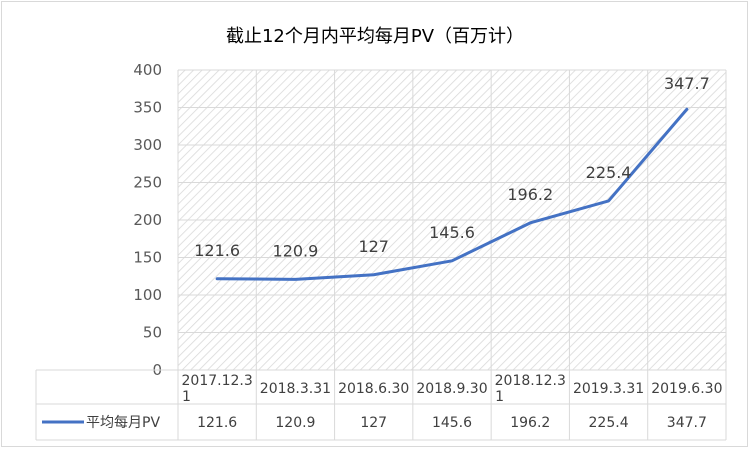  I want to click on data-label: 121.6, so click(217, 250).